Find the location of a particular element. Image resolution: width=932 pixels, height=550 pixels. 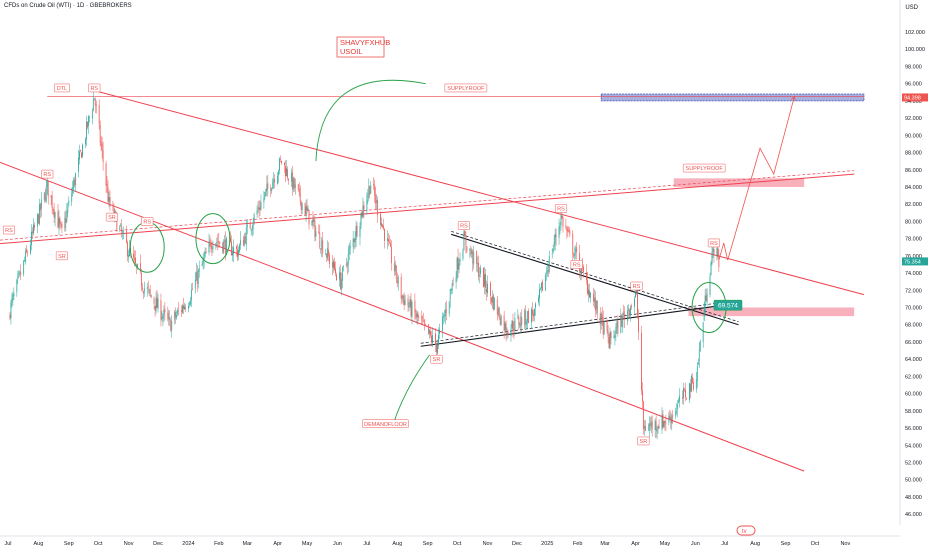

price-tick: 102.000 is located at coordinates (915, 33).